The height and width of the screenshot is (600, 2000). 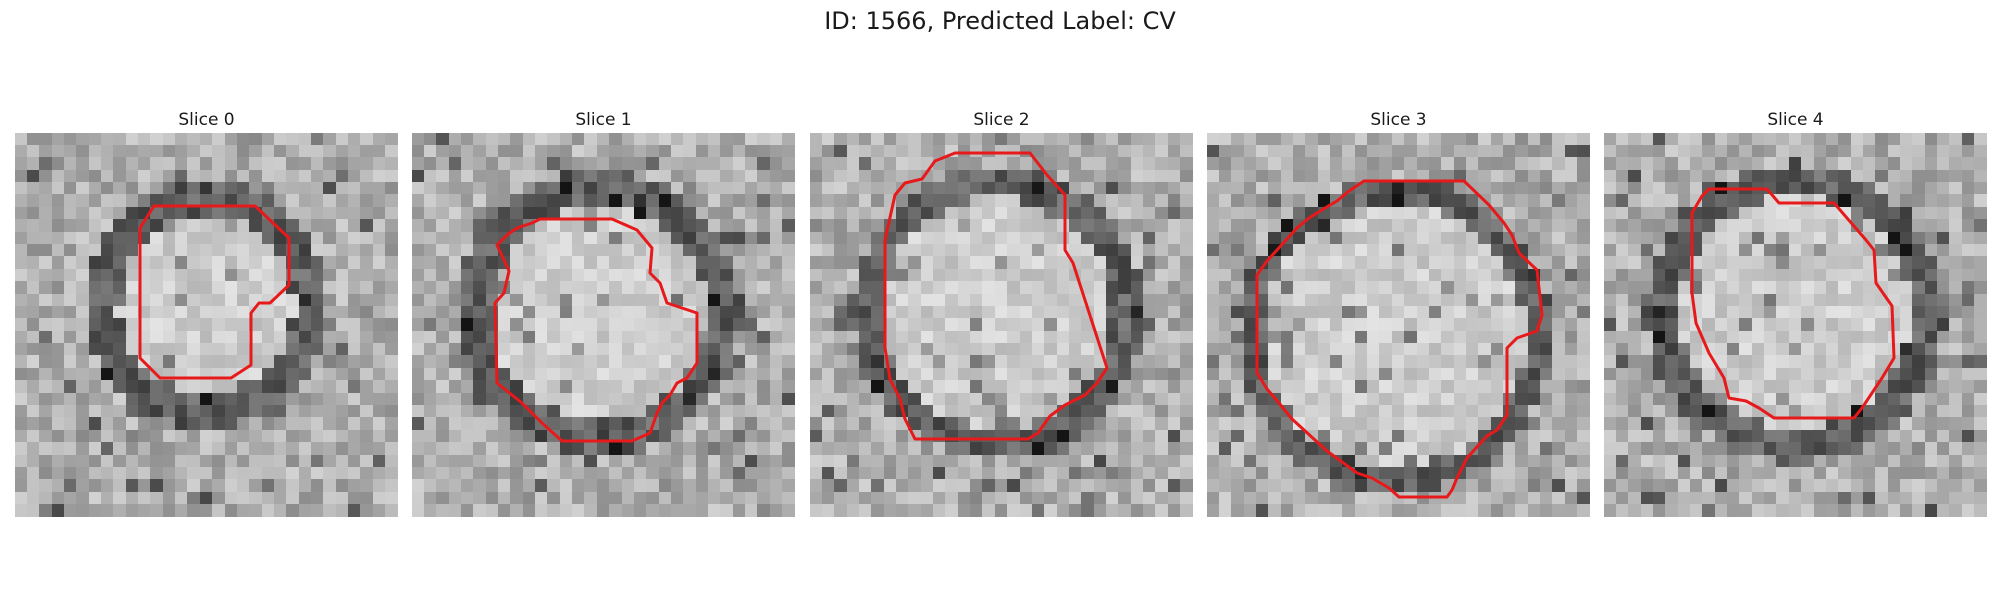 What do you see at coordinates (206, 120) in the screenshot?
I see `slice-title-0: Slice 0` at bounding box center [206, 120].